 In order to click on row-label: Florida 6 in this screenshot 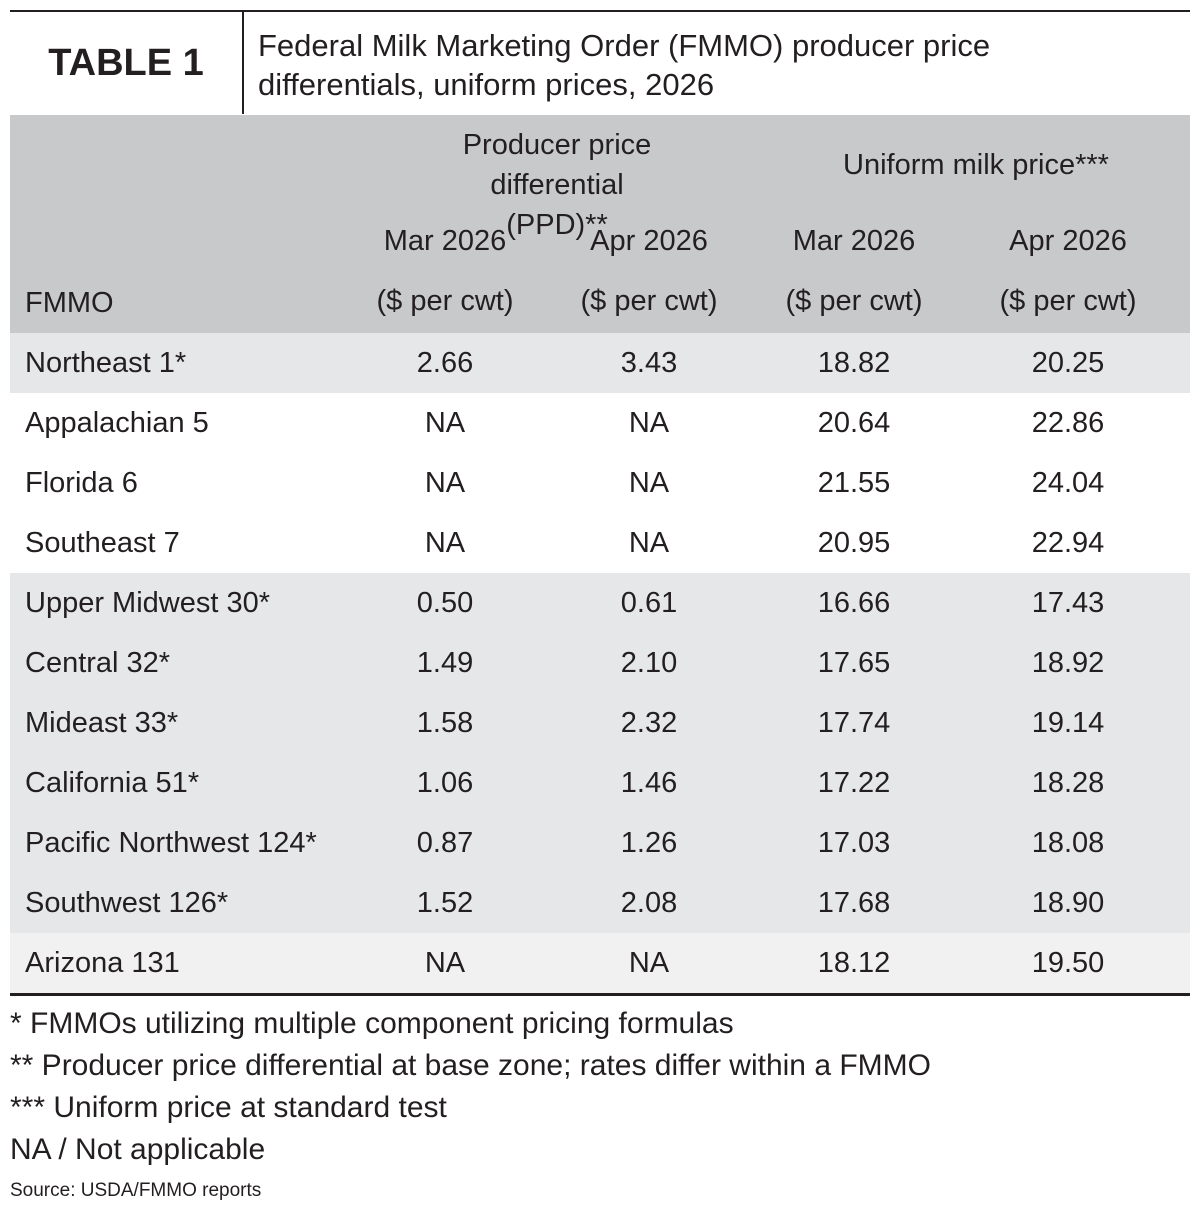, I will do `click(81, 483)`.